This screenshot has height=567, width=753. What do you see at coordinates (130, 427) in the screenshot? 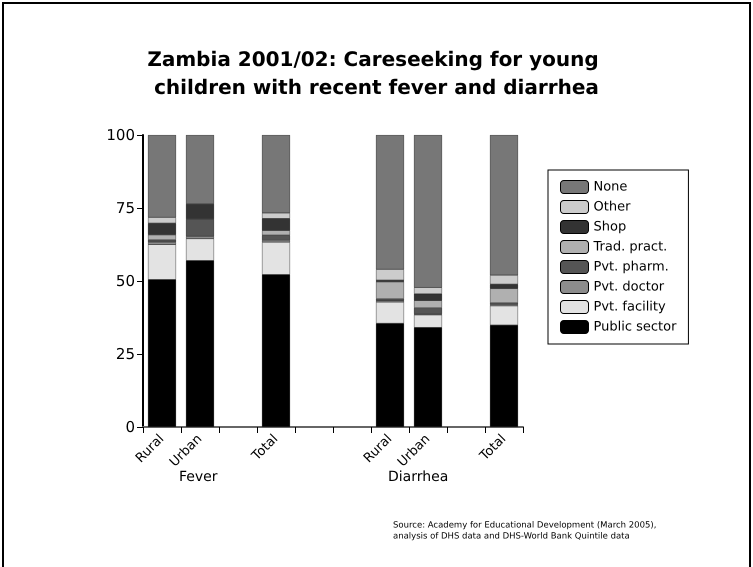
I see `y-tick-label: 0` at bounding box center [130, 427].